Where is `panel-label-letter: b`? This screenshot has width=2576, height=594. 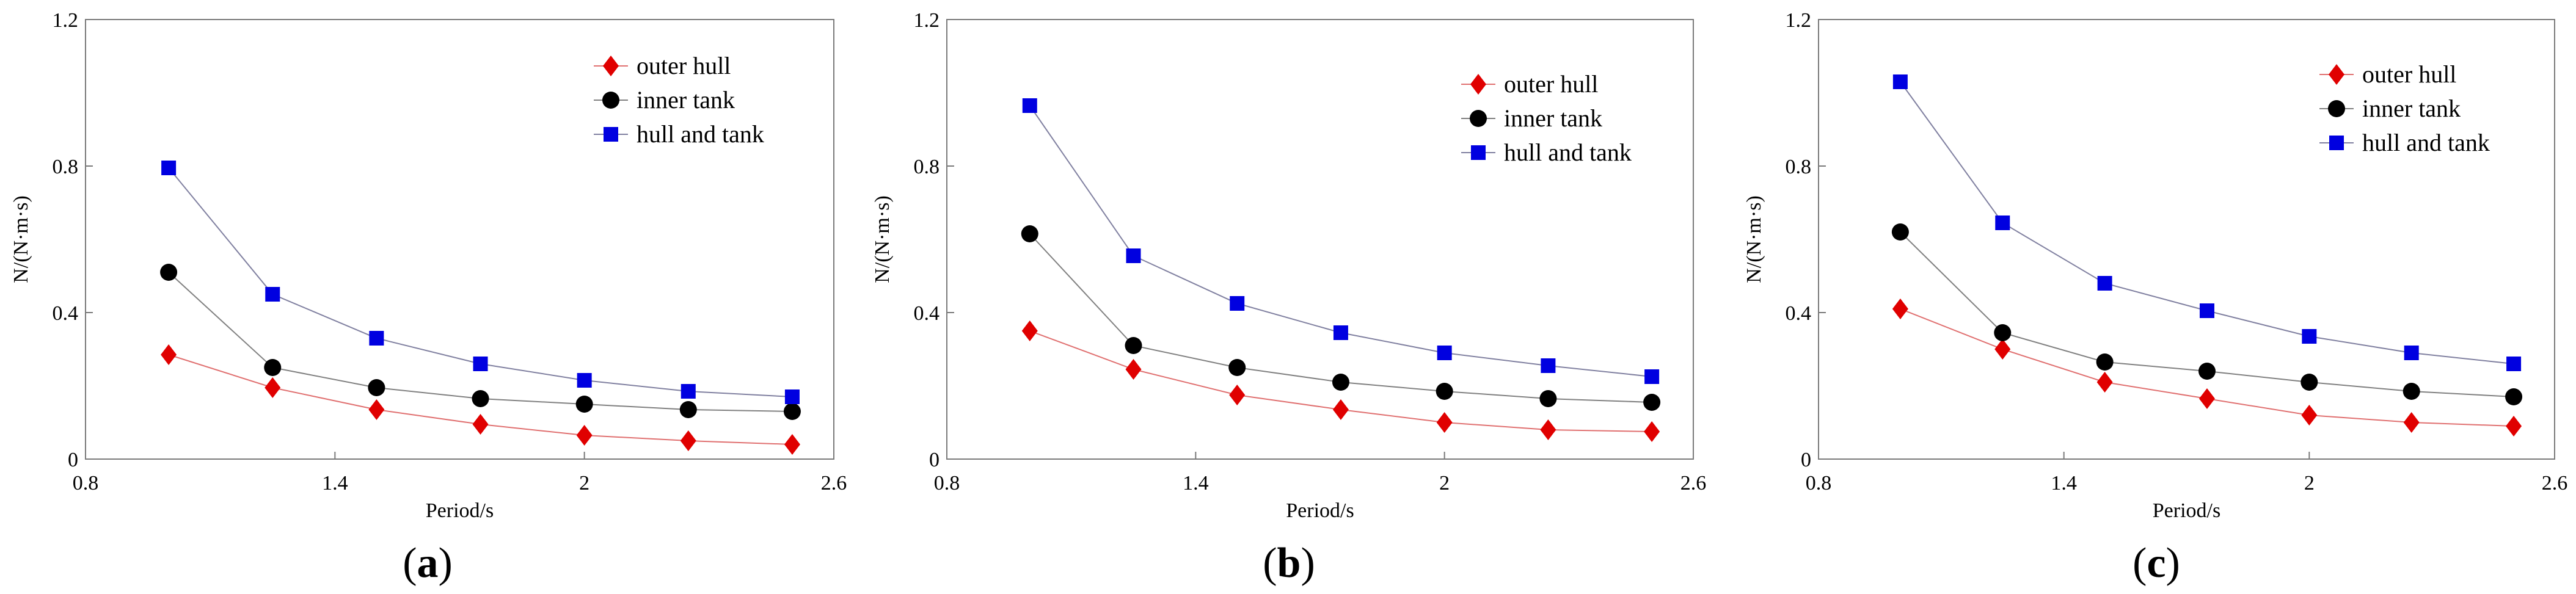
panel-label-letter: b is located at coordinates (1289, 563).